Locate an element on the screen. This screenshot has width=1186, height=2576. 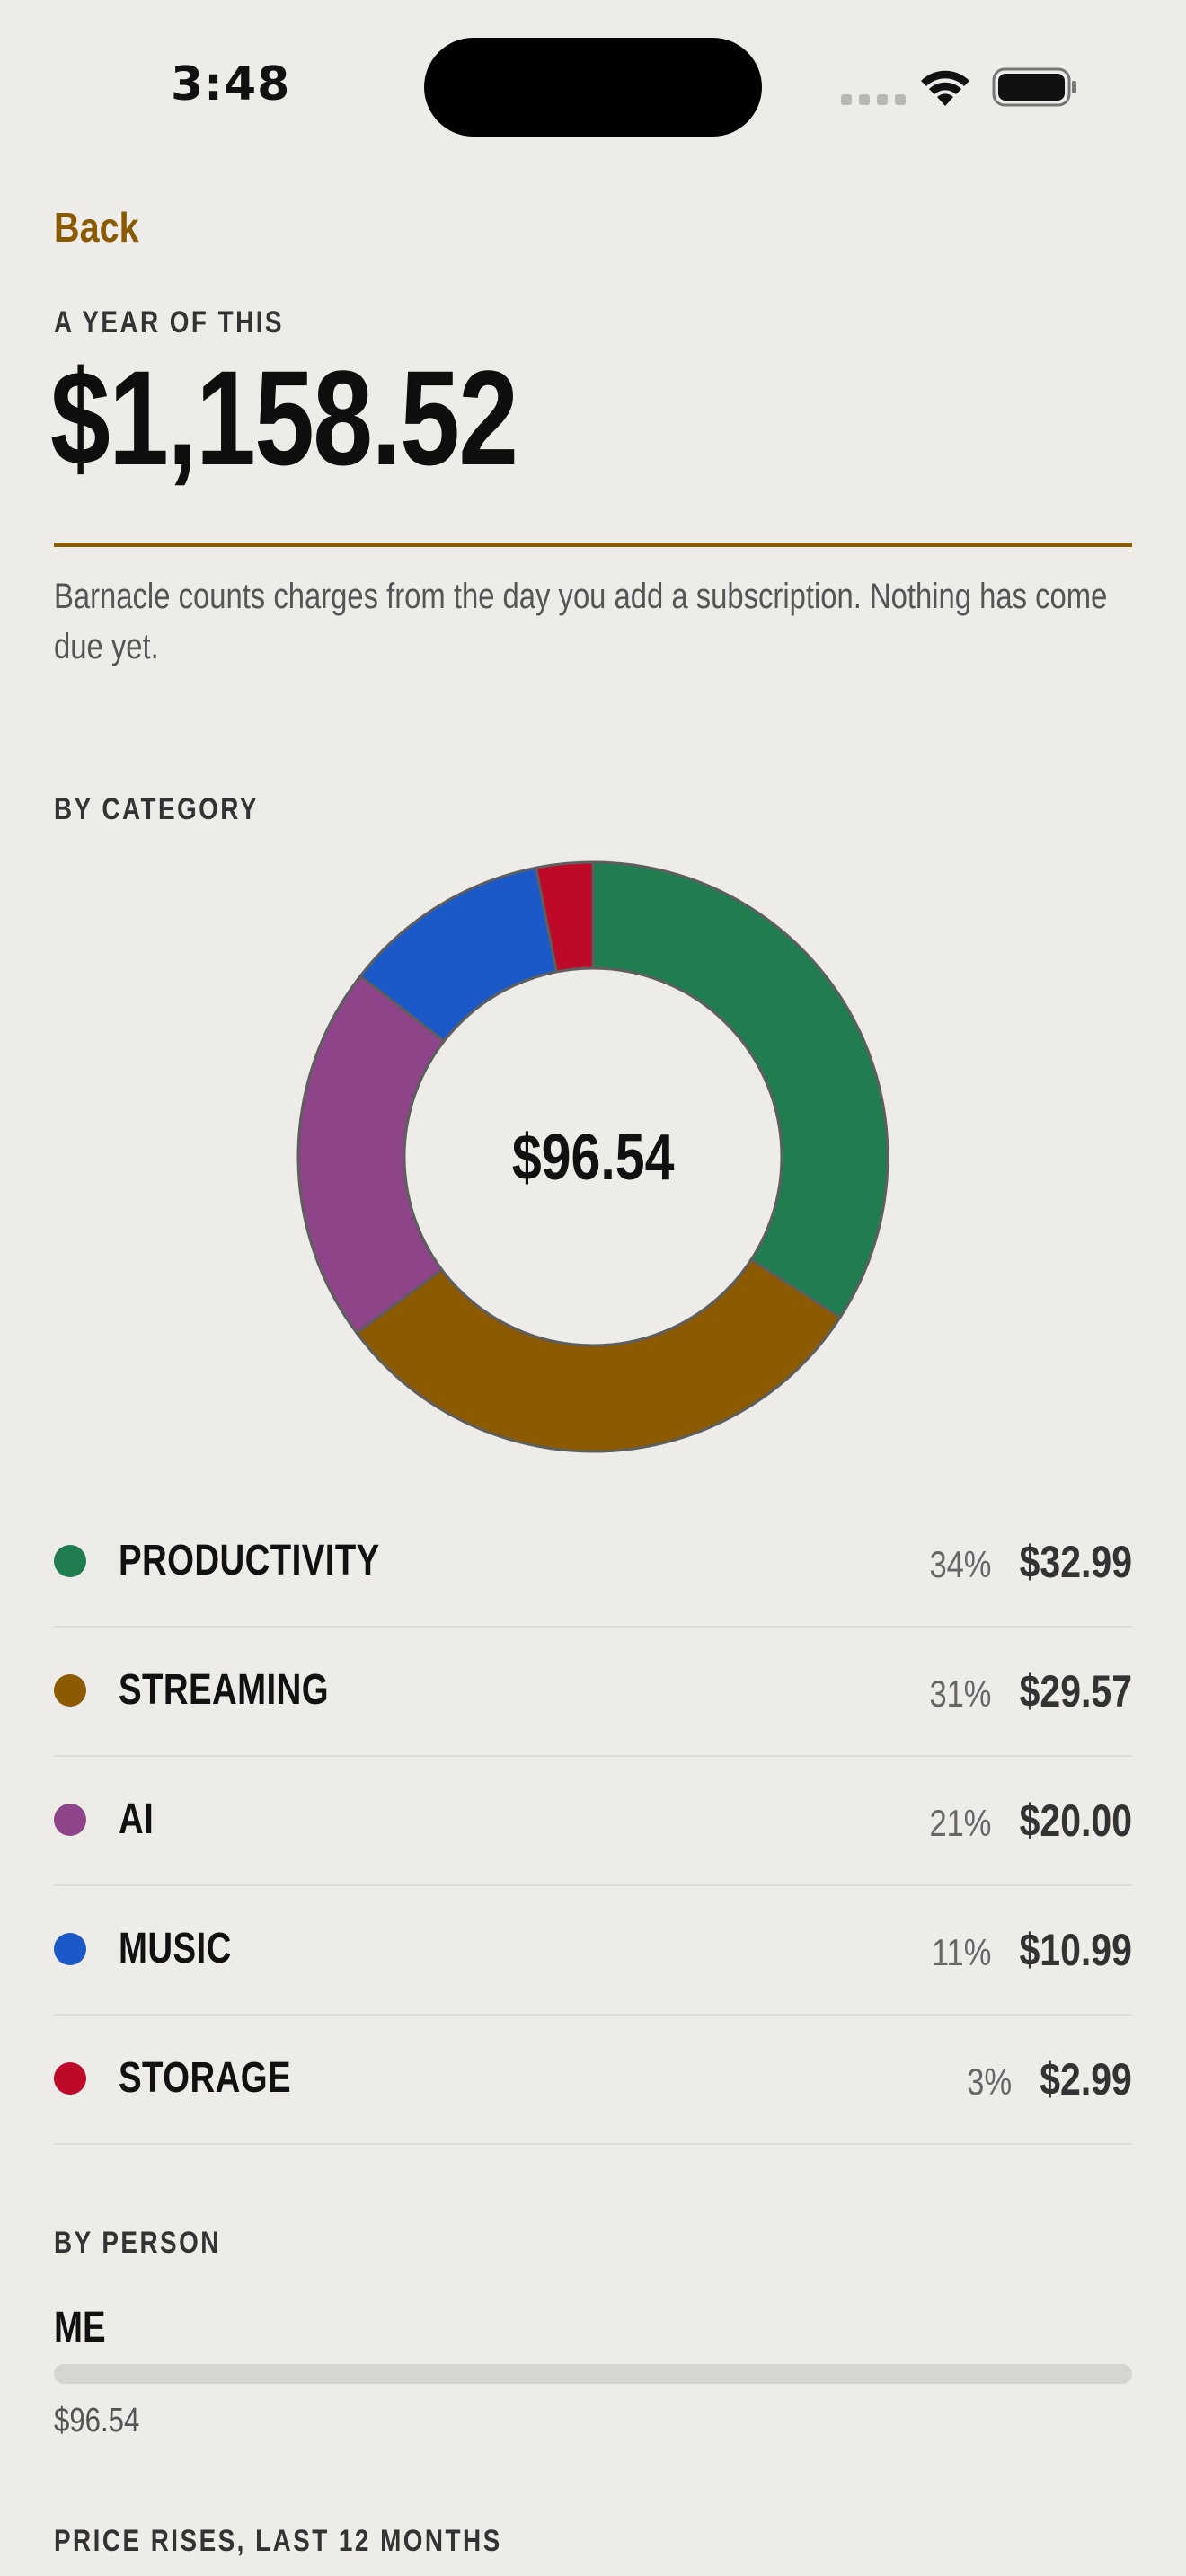
category-values: 31% $29.57 is located at coordinates (1031, 1691).